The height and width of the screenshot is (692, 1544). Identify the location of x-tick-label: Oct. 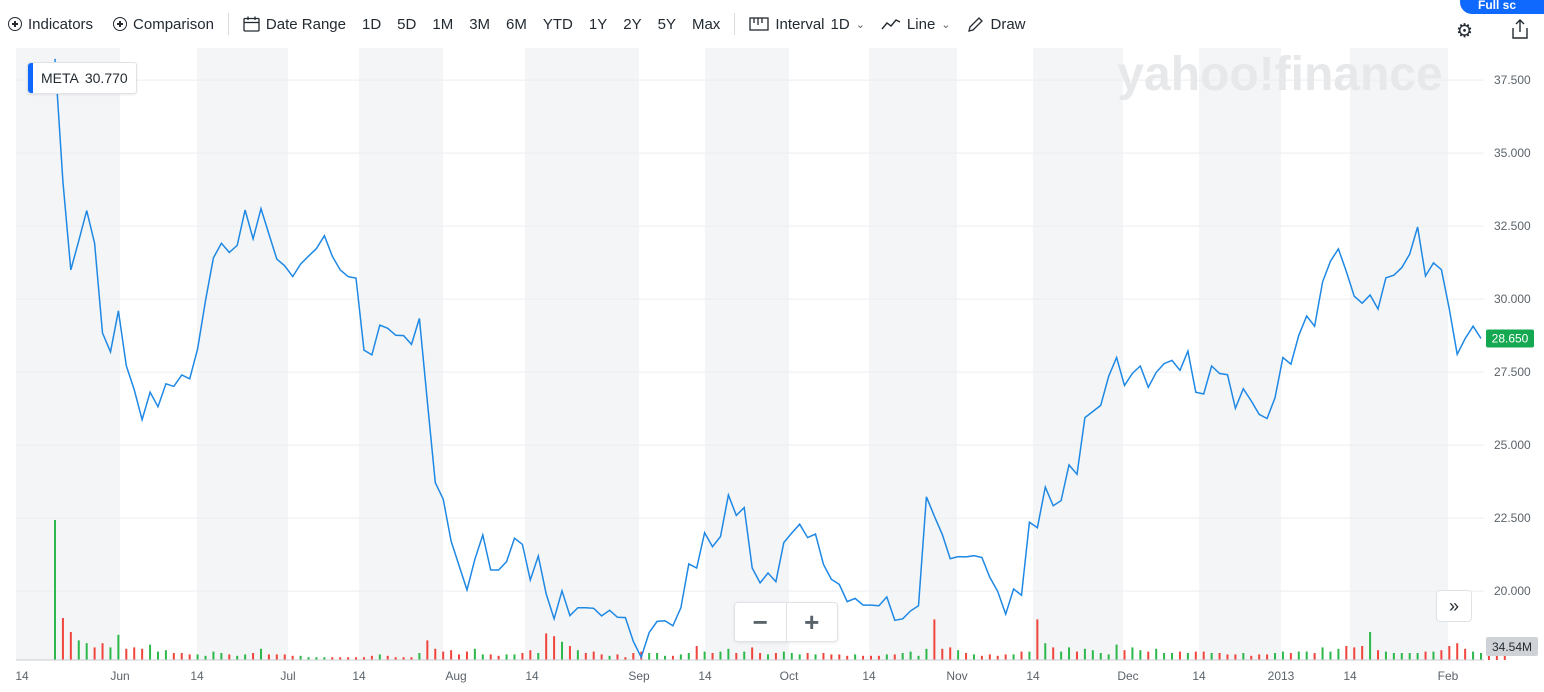
(789, 676).